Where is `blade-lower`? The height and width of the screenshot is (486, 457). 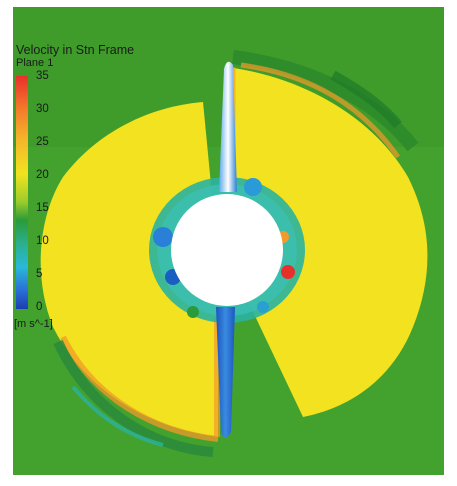 blade-lower is located at coordinates (225, 372).